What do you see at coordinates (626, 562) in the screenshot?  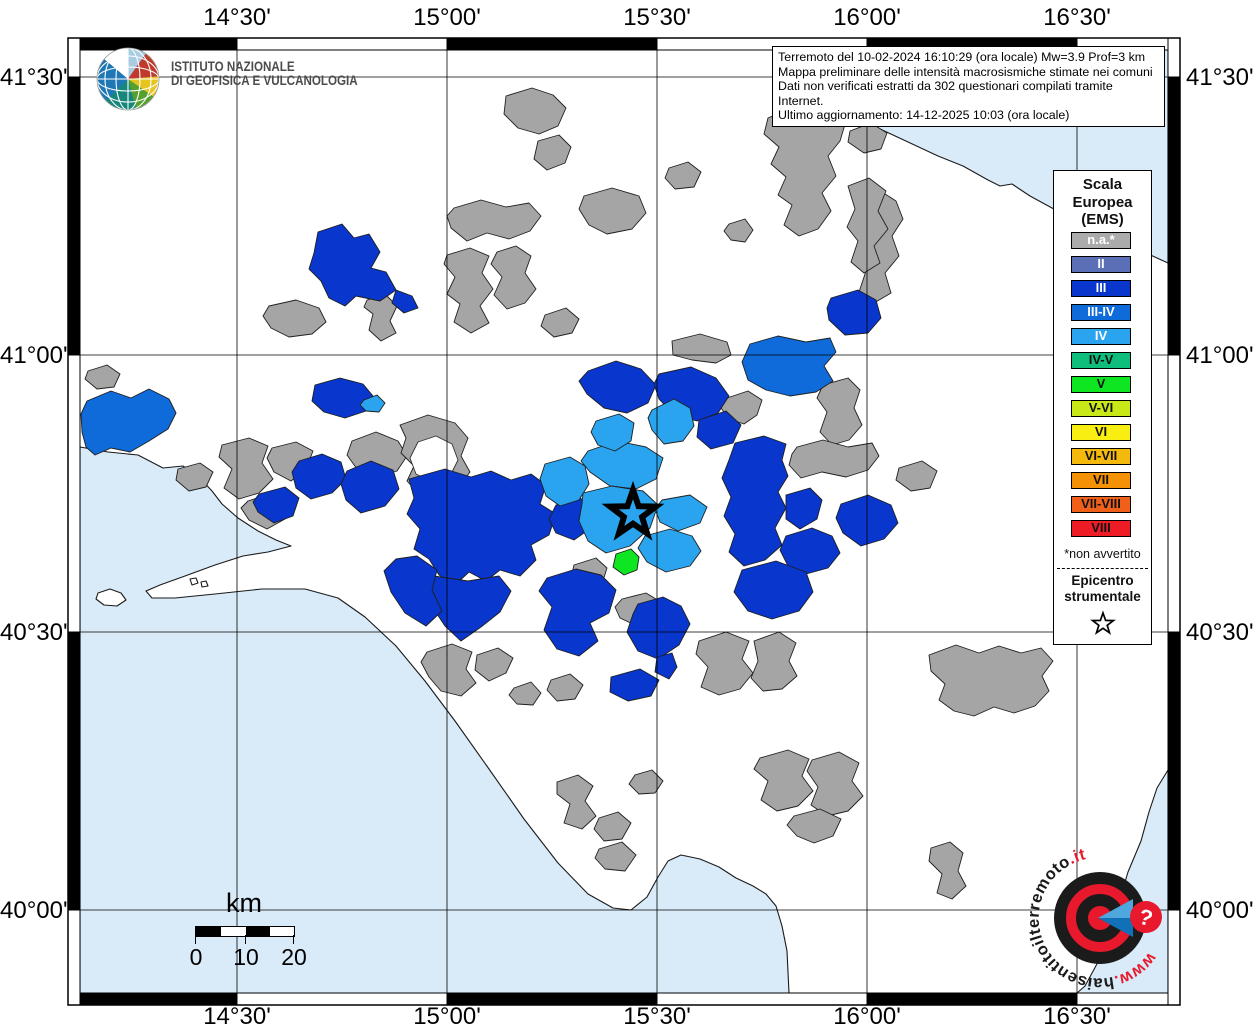 I see `muni-v` at bounding box center [626, 562].